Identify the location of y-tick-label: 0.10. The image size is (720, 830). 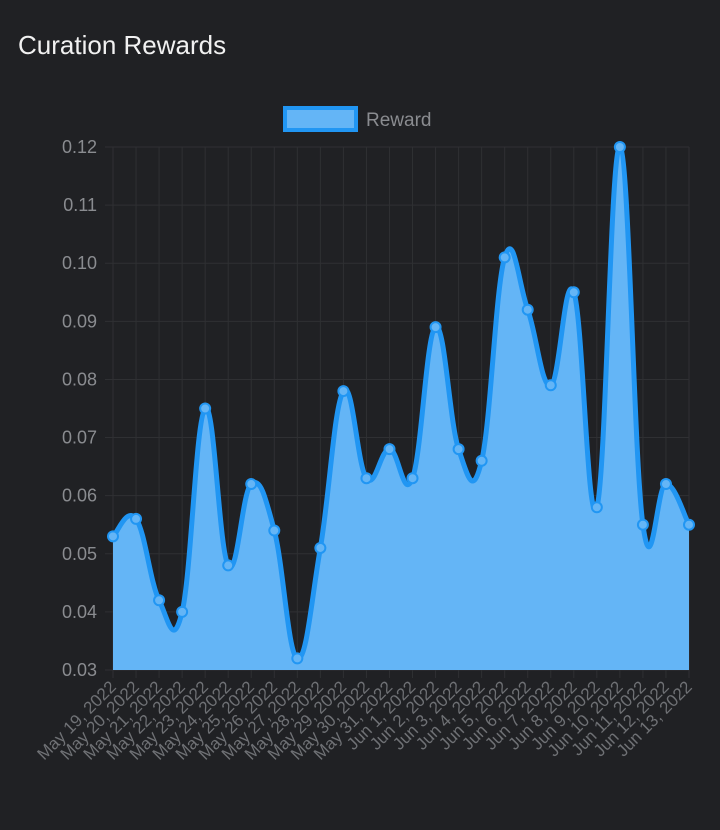
(79, 263).